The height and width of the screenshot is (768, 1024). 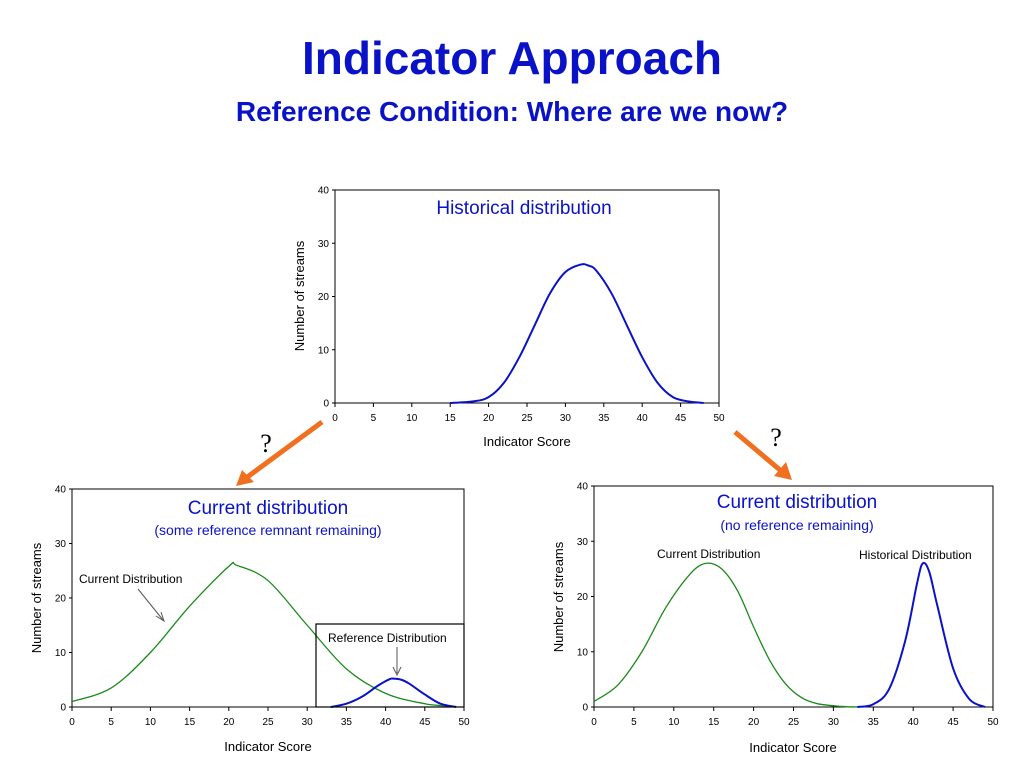 What do you see at coordinates (512, 58) in the screenshot?
I see `slide-title: Indicator Approach` at bounding box center [512, 58].